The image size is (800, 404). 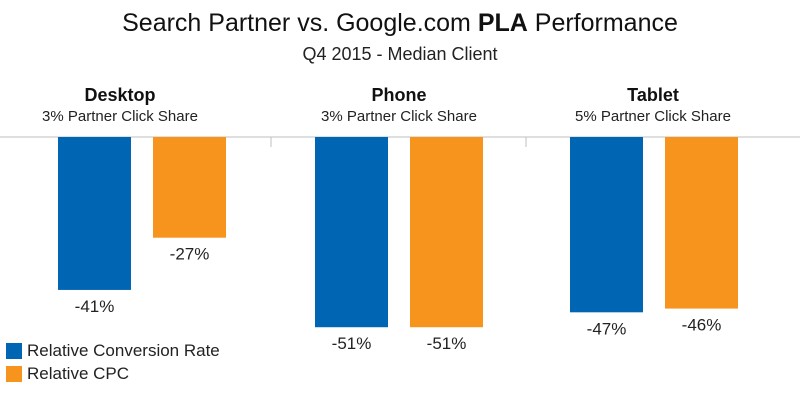 What do you see at coordinates (300, 23) in the screenshot?
I see `chart-title-prefix: Search Partner vs. Google.com` at bounding box center [300, 23].